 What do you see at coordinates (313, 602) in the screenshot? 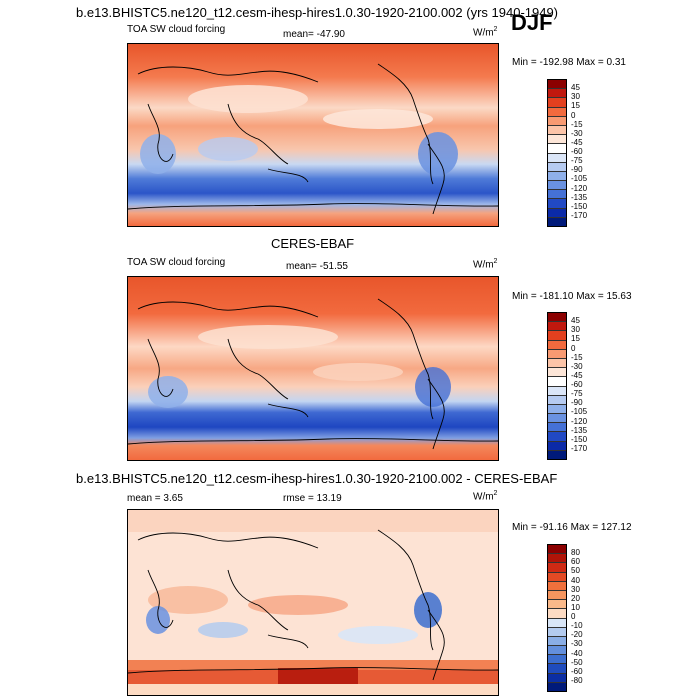
I see `panel3-map` at bounding box center [313, 602].